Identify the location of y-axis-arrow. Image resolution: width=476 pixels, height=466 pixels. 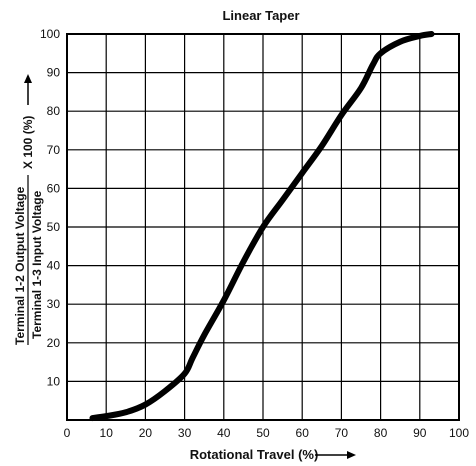
(28, 89).